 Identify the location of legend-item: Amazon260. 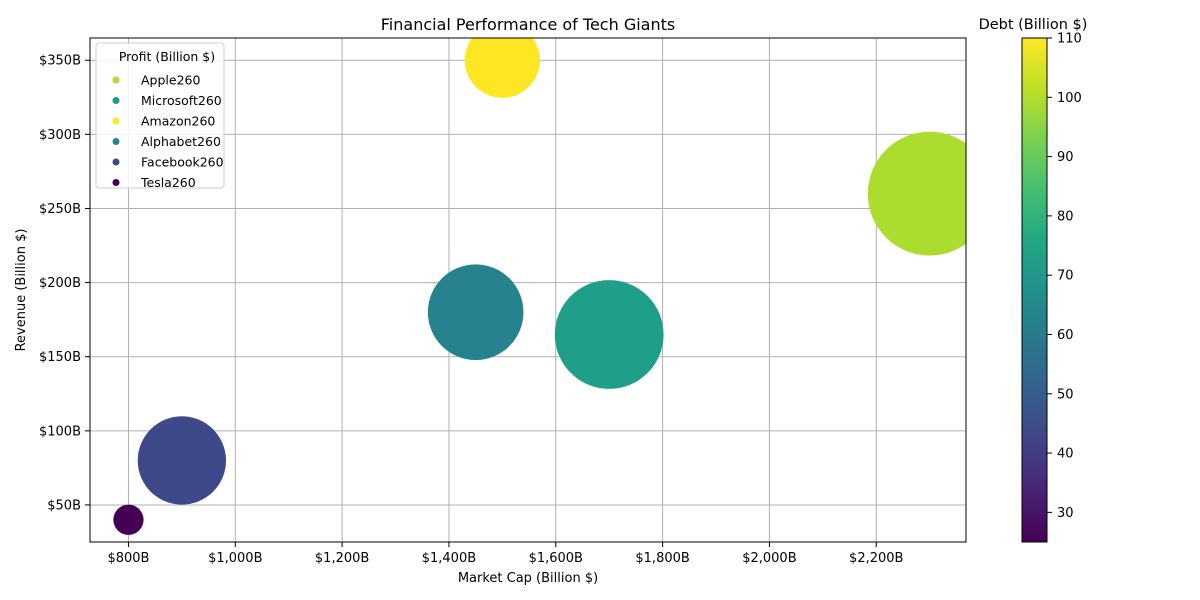
(163, 121).